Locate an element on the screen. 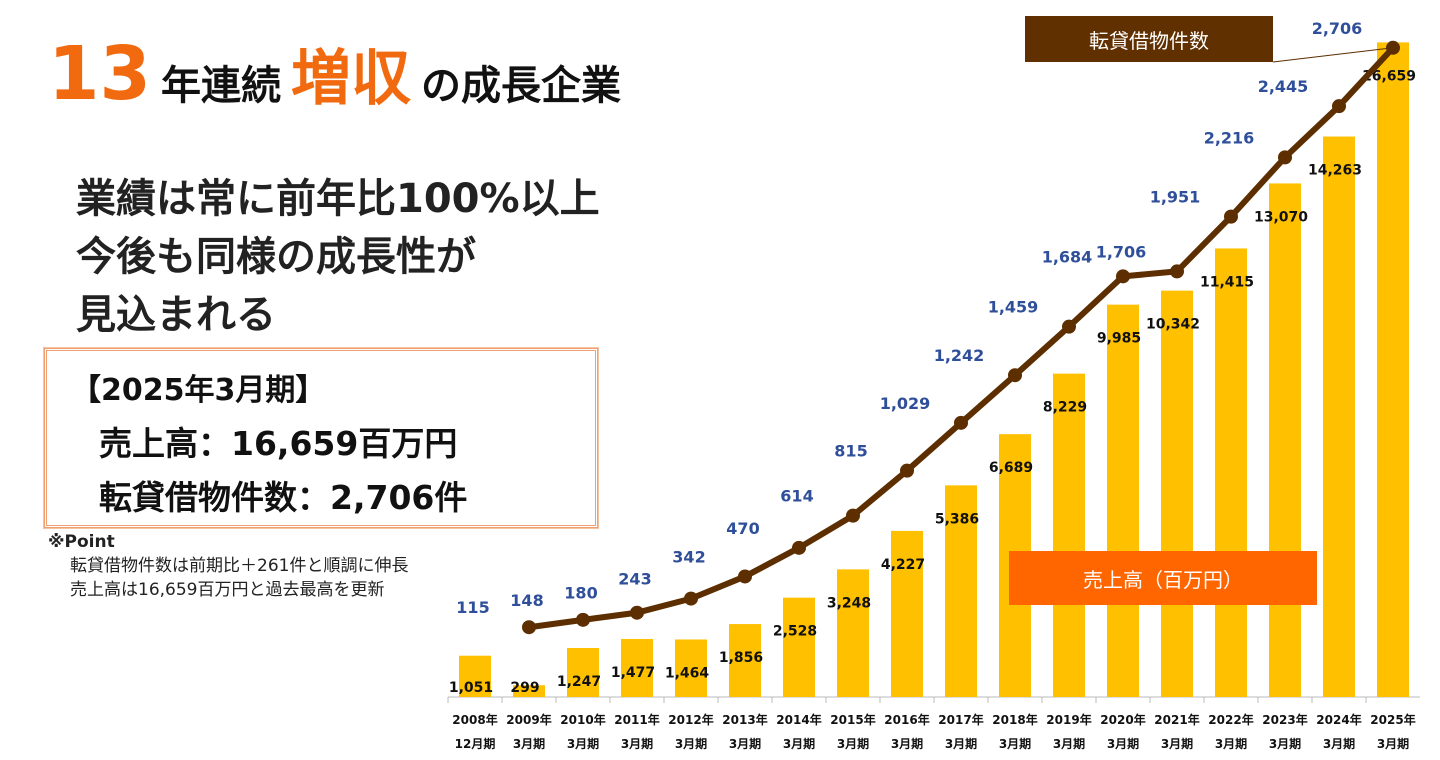 This screenshot has width=1440, height=760. legend-count: 転貸借物件数 is located at coordinates (1149, 39).